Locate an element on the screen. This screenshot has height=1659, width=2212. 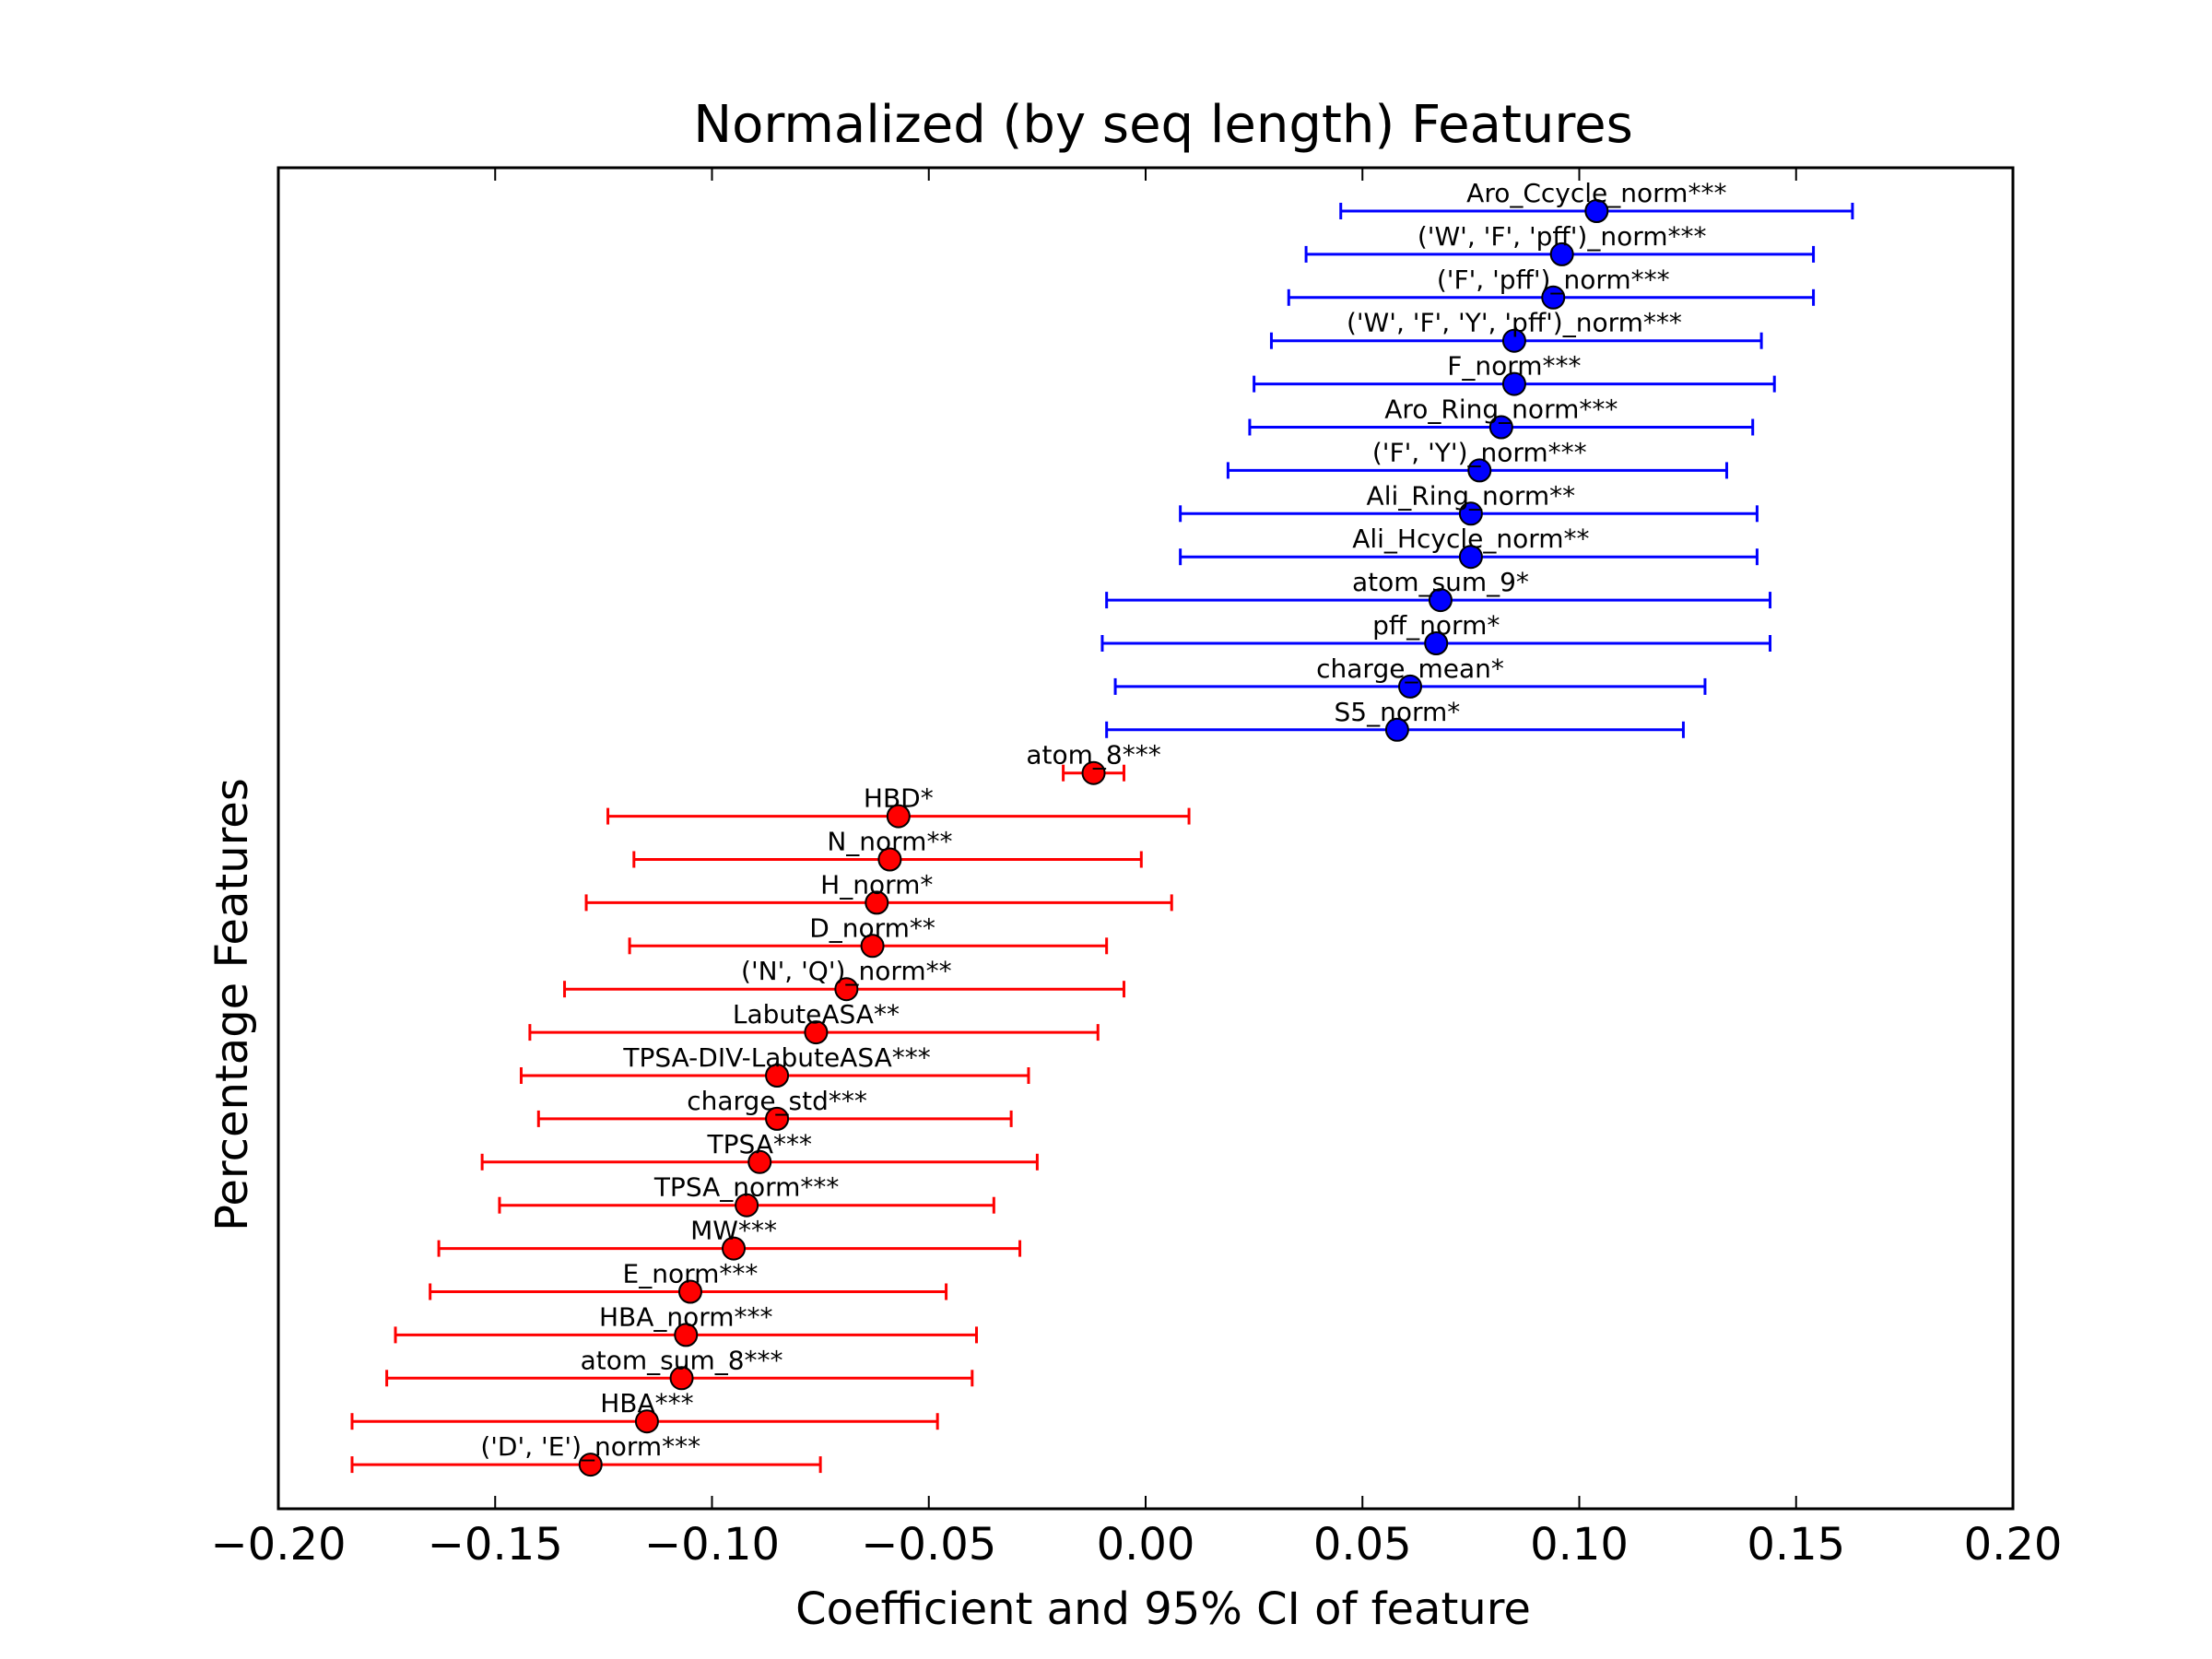
feature-row: N_norm** is located at coordinates (887, 849).